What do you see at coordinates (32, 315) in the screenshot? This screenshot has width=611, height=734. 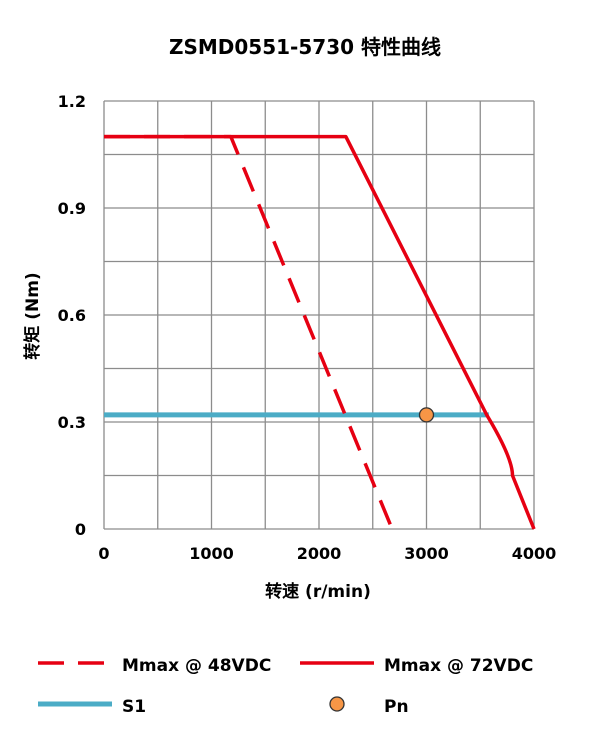 I see `y-axis-label: 转矩 (Nm)` at bounding box center [32, 315].